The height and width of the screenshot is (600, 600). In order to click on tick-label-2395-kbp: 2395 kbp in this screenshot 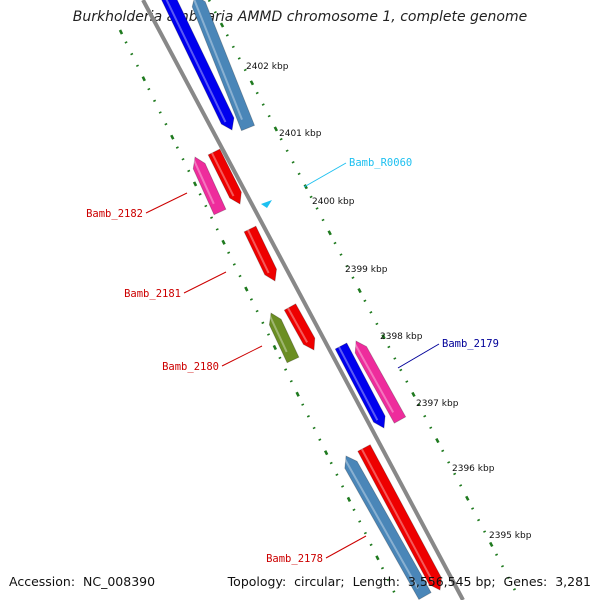, I will do `click(510, 536)`.